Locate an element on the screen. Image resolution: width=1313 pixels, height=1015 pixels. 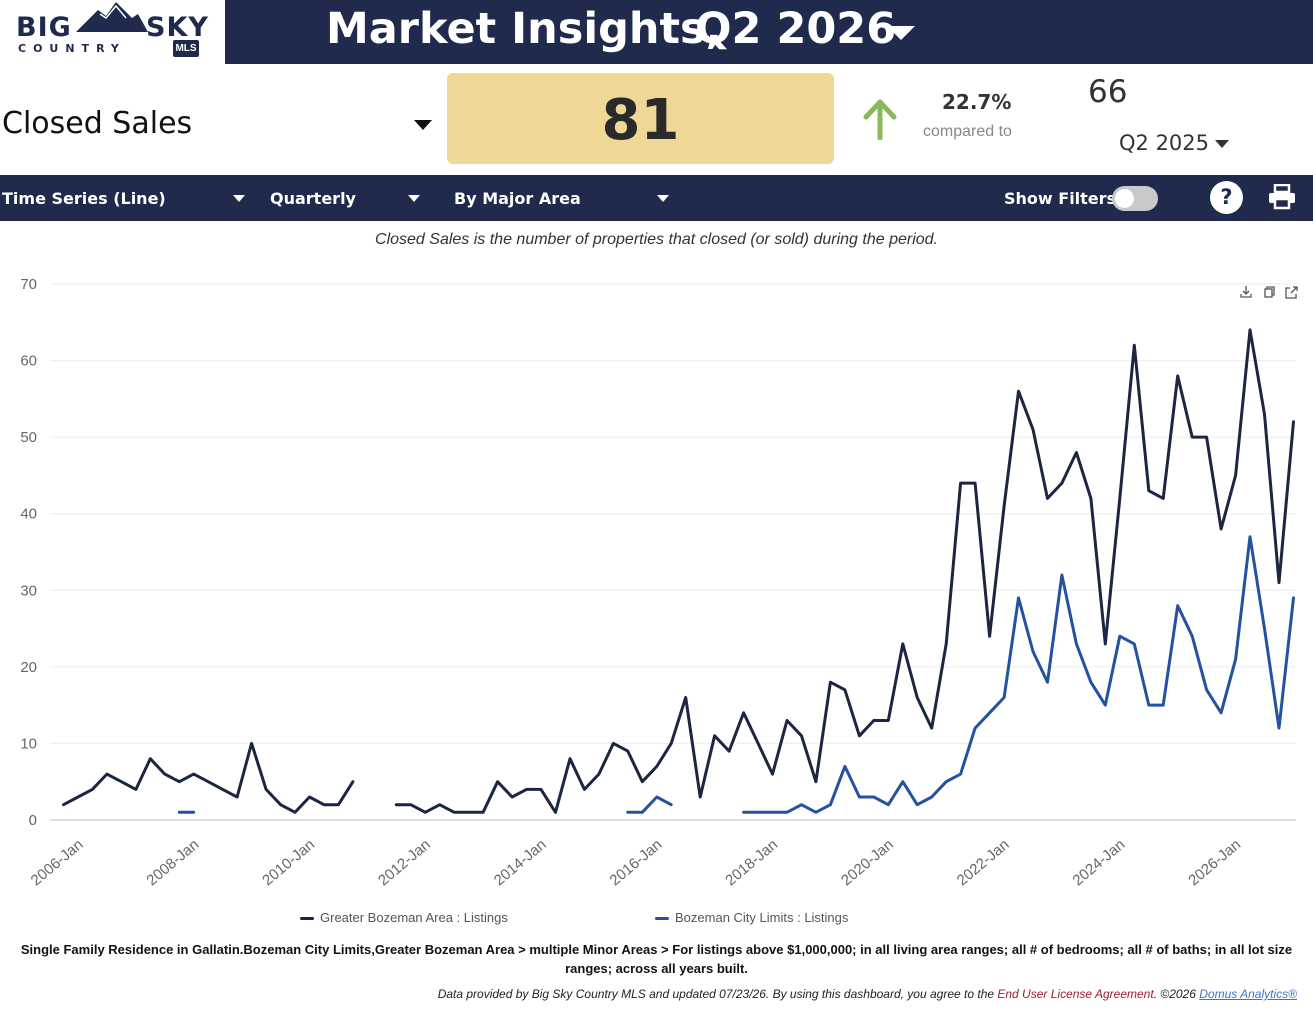
logo-text-sky: SKY is located at coordinates (177, 27).